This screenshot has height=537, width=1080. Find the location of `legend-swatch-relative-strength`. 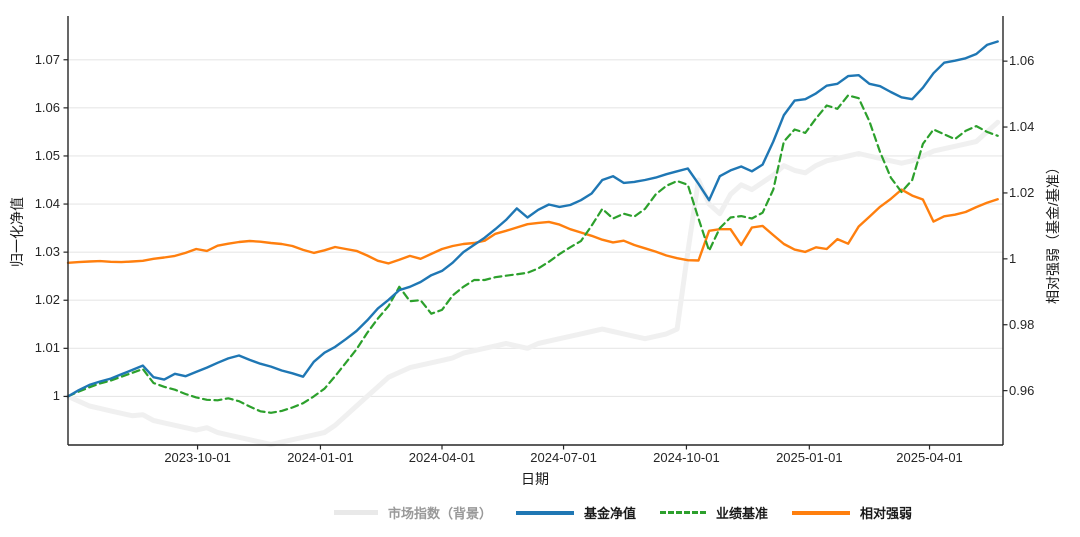

legend-swatch-relative-strength is located at coordinates (821, 512).